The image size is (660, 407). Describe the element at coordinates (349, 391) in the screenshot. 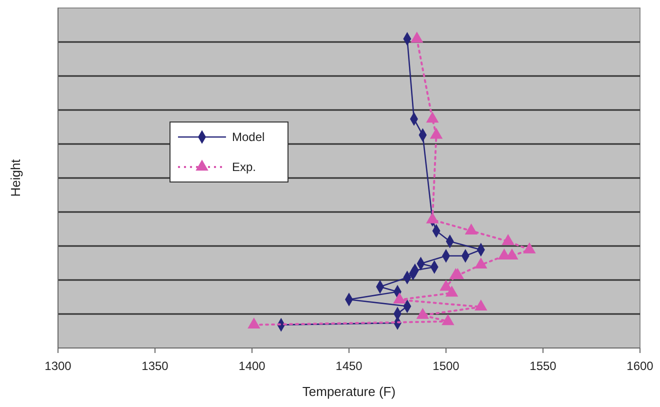

I see `x-axis-title: Temperature (F)` at that location.